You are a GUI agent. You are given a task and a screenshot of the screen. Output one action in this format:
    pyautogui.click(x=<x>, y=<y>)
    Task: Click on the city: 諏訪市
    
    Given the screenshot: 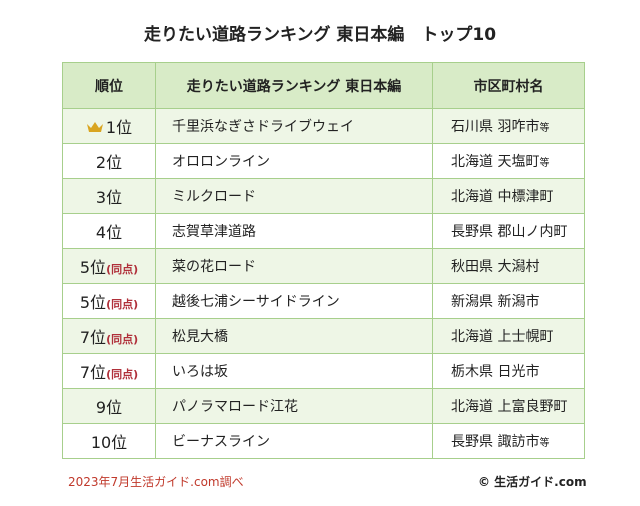 What is the action you would take?
    pyautogui.click(x=518, y=442)
    